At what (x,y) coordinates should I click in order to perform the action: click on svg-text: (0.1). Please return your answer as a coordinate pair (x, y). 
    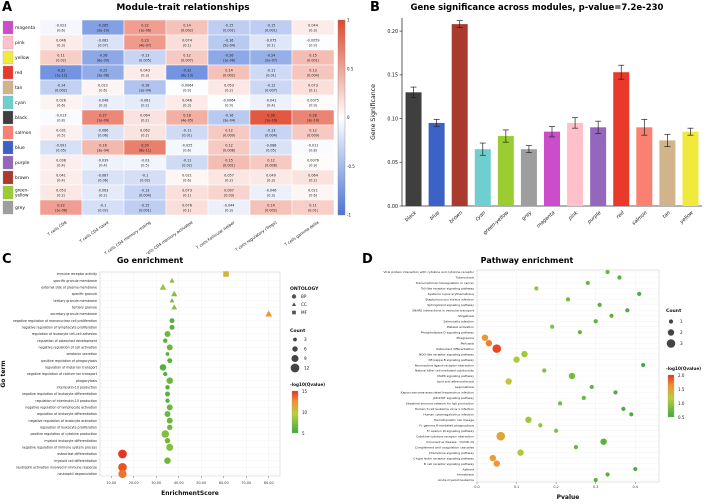
    Looking at the image, I should click on (271, 45).